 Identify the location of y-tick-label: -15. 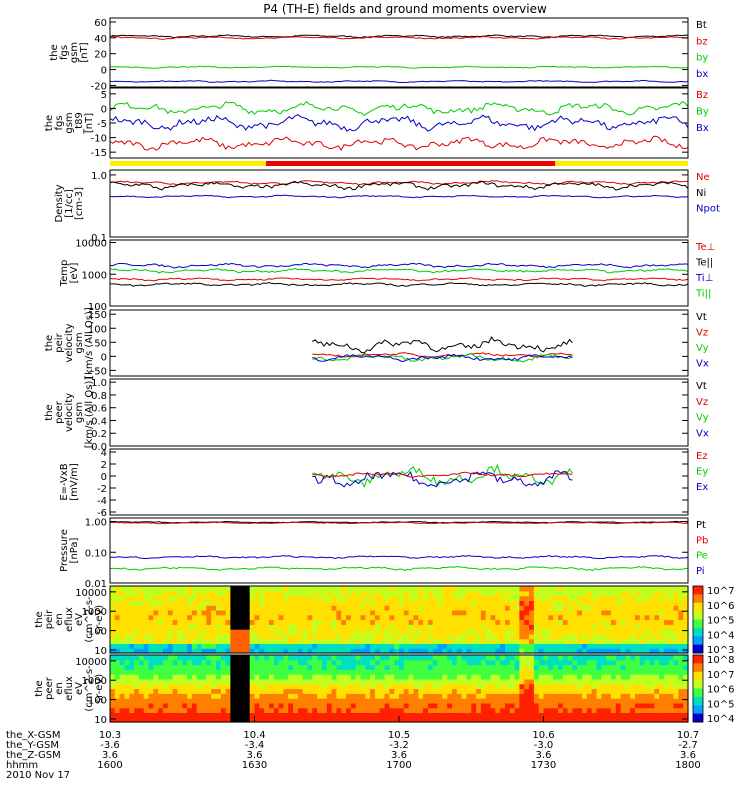
(99, 153).